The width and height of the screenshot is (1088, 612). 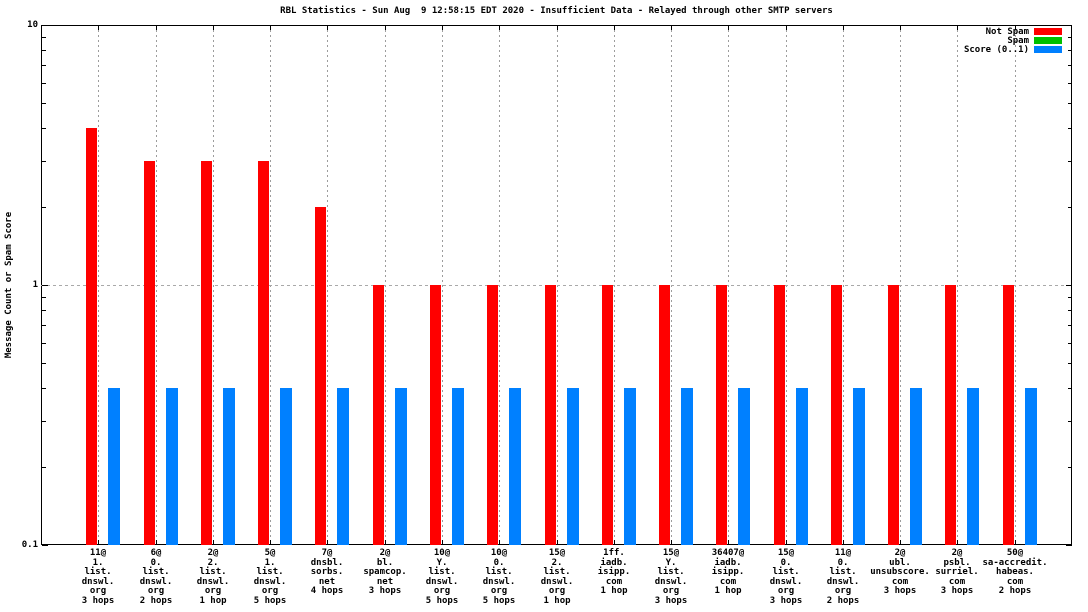 I want to click on x-tick-label: 2@ bl. spamcop. net 3 hops, so click(x=385, y=572).